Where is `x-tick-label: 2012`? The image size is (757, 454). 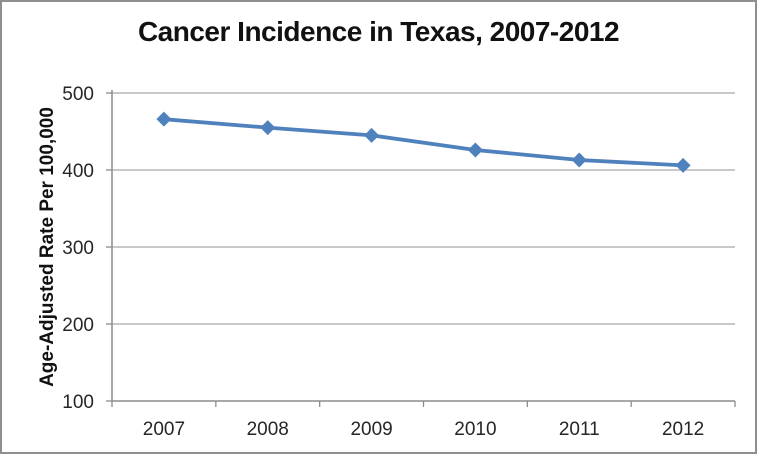 x-tick-label: 2012 is located at coordinates (683, 429).